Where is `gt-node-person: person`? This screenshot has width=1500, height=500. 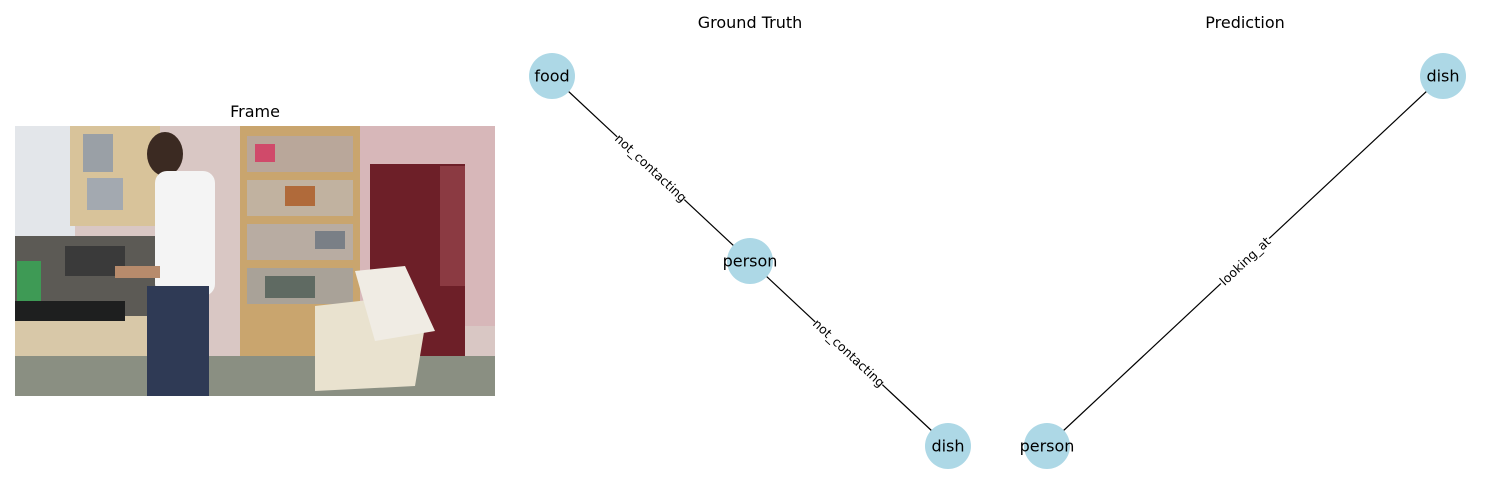 gt-node-person: person is located at coordinates (750, 261).